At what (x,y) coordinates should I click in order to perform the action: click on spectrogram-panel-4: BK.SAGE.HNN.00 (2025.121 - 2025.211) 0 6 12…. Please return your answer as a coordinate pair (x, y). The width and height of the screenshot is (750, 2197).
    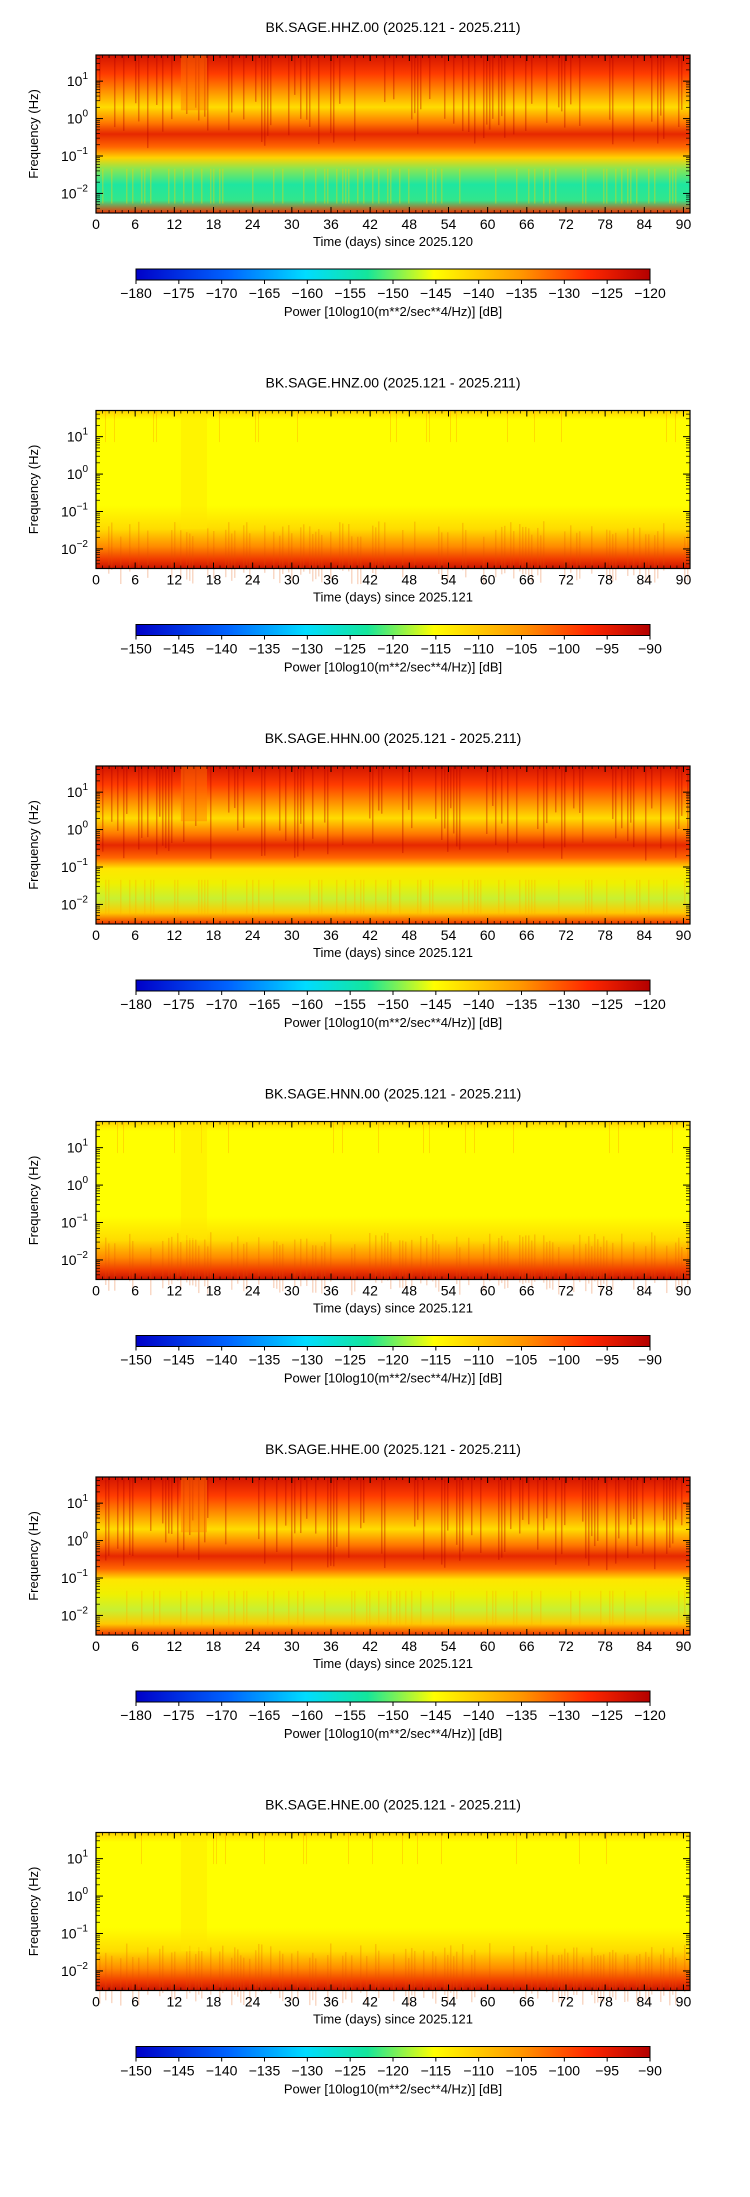
    Looking at the image, I should click on (358, 1236).